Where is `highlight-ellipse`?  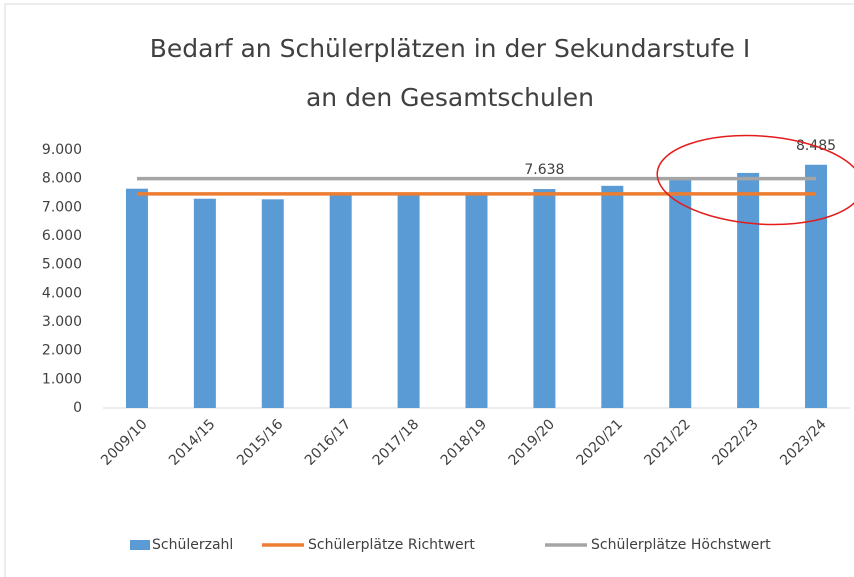
highlight-ellipse is located at coordinates (755, 180).